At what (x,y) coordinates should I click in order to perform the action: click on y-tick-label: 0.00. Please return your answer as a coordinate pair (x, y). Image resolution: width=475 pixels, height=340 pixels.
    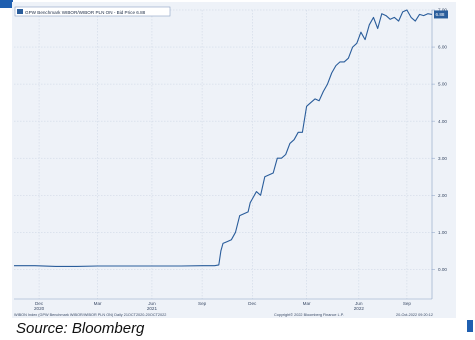
    Looking at the image, I should click on (442, 269).